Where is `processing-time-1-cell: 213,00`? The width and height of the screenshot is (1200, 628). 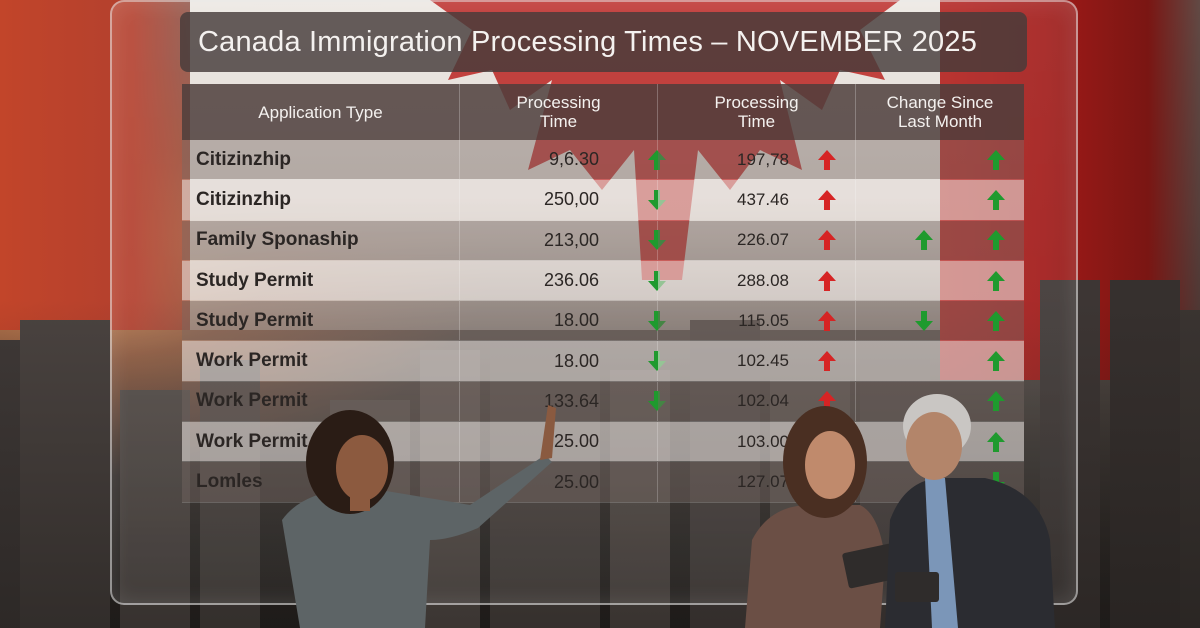
processing-time-1-cell: 213,00 is located at coordinates (563, 240).